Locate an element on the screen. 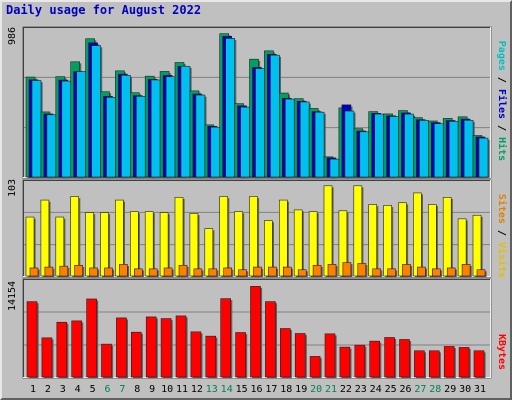 The height and width of the screenshot is (400, 512). visits-sites-axis-label-part: / is located at coordinates (501, 233).